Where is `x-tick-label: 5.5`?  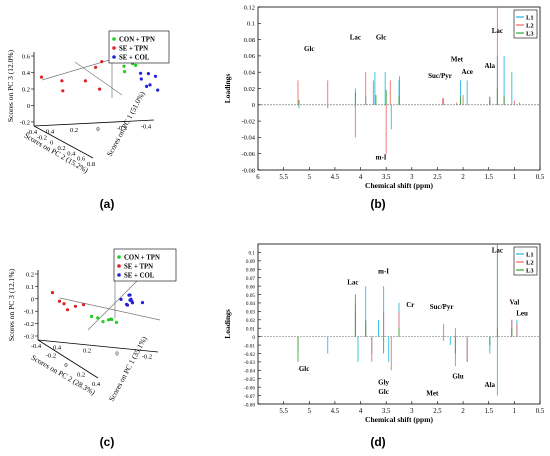
x-tick-label: 5.5 is located at coordinates (283, 411).